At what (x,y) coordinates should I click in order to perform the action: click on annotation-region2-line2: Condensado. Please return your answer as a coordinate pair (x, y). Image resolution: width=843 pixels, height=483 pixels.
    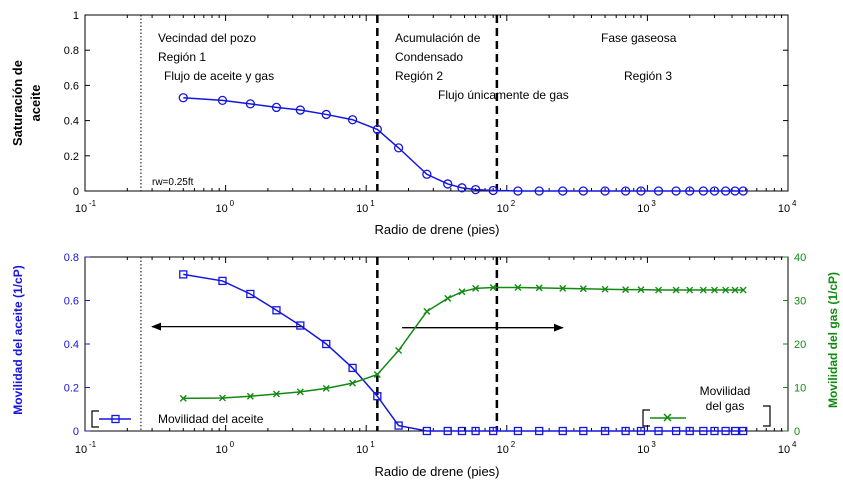
    Looking at the image, I should click on (429, 57).